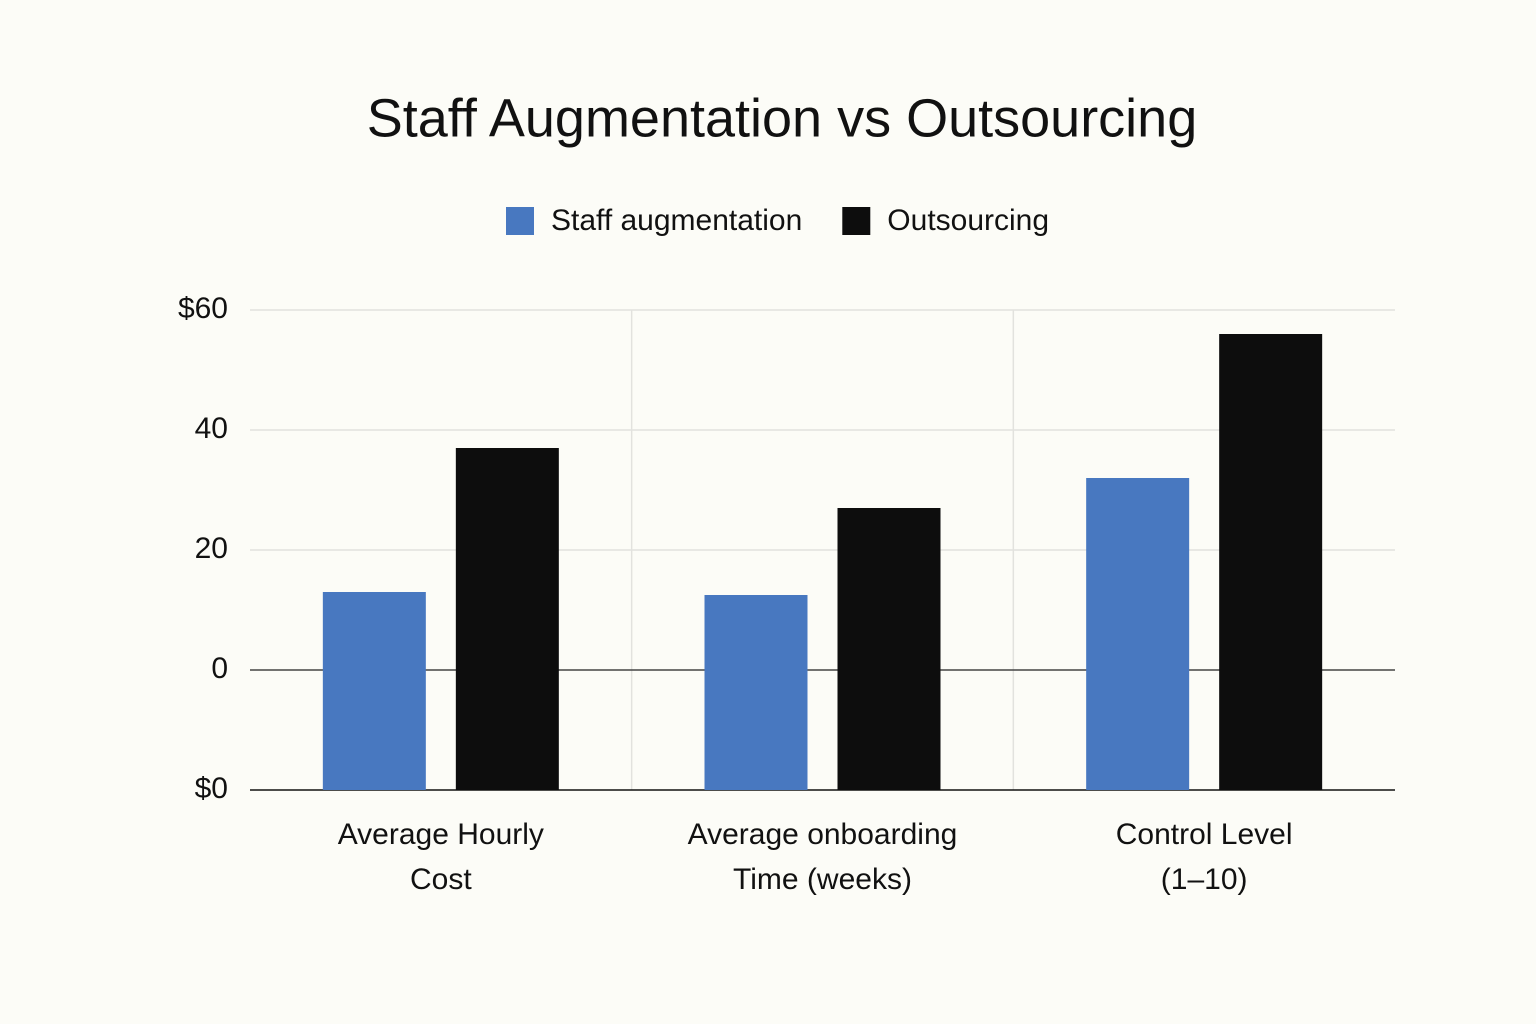 This screenshot has width=1536, height=1024. Describe the element at coordinates (211, 548) in the screenshot. I see `y-tick-label: 20` at that location.